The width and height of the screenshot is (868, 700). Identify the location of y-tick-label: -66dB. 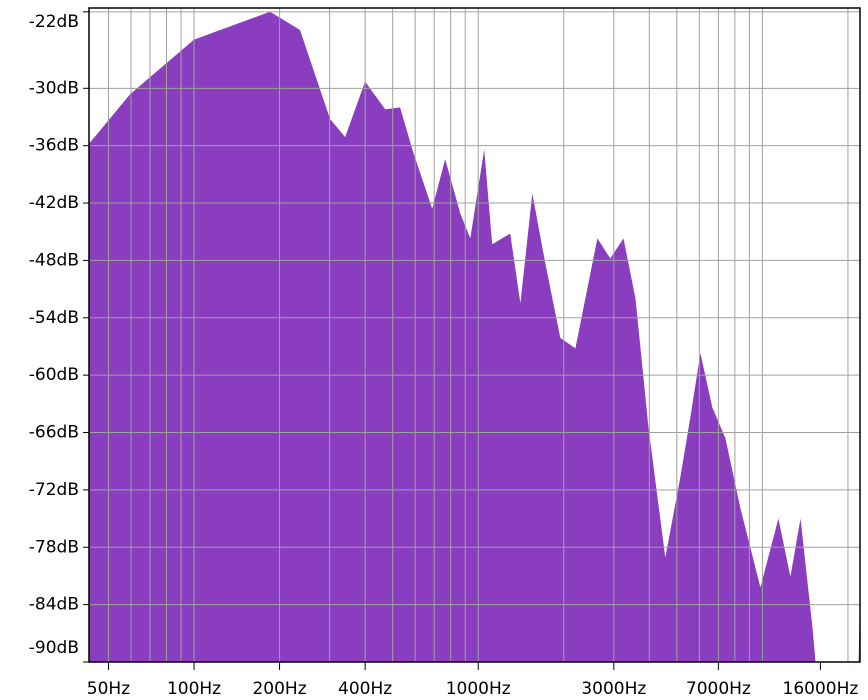
(54, 433).